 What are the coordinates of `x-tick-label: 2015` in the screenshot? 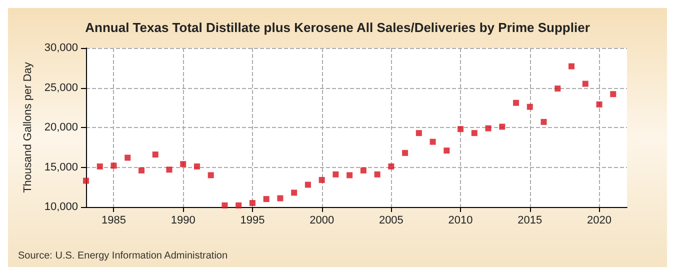 It's located at (530, 220).